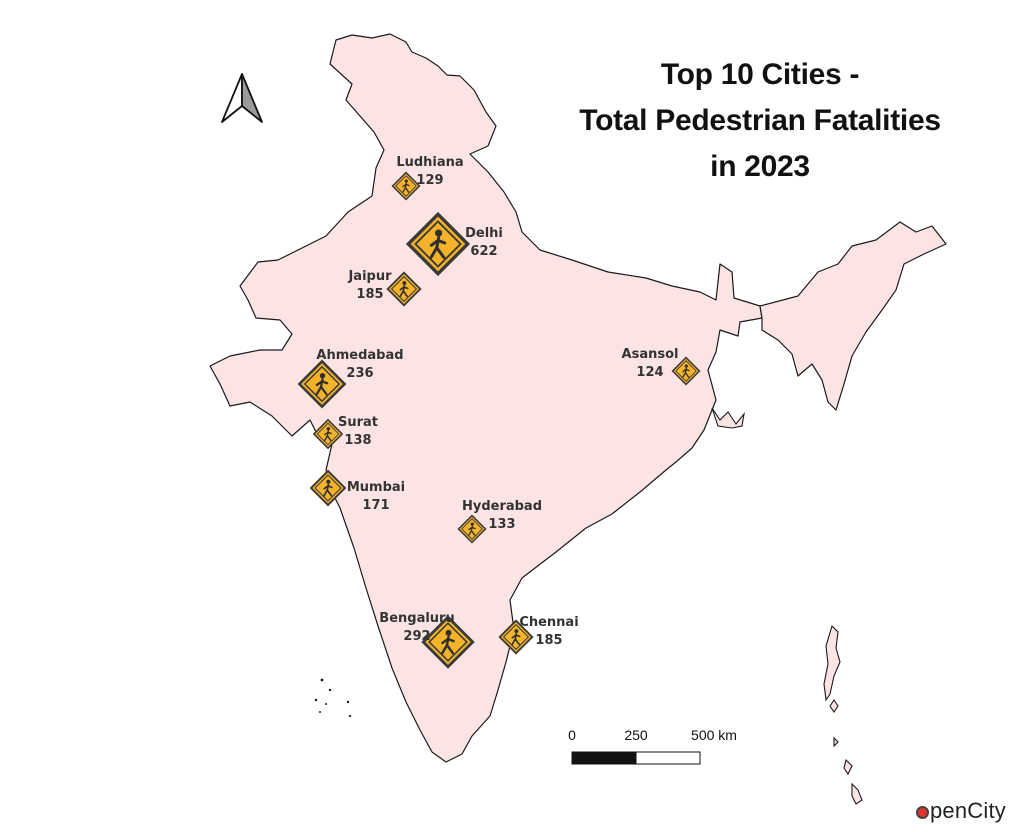  I want to click on city-value-bengaluru: 292, so click(416, 636).